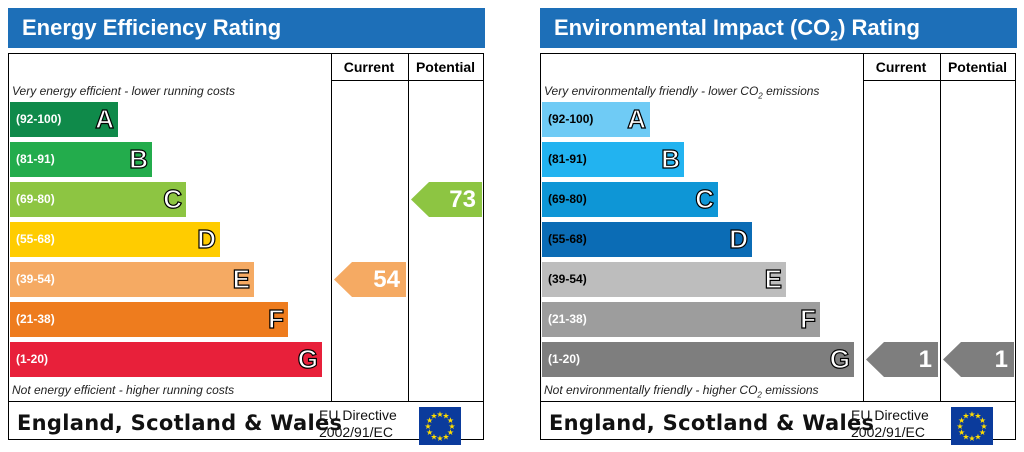 The height and width of the screenshot is (452, 1024). What do you see at coordinates (32, 359) in the screenshot?
I see `energy-band-range: (1-20)` at bounding box center [32, 359].